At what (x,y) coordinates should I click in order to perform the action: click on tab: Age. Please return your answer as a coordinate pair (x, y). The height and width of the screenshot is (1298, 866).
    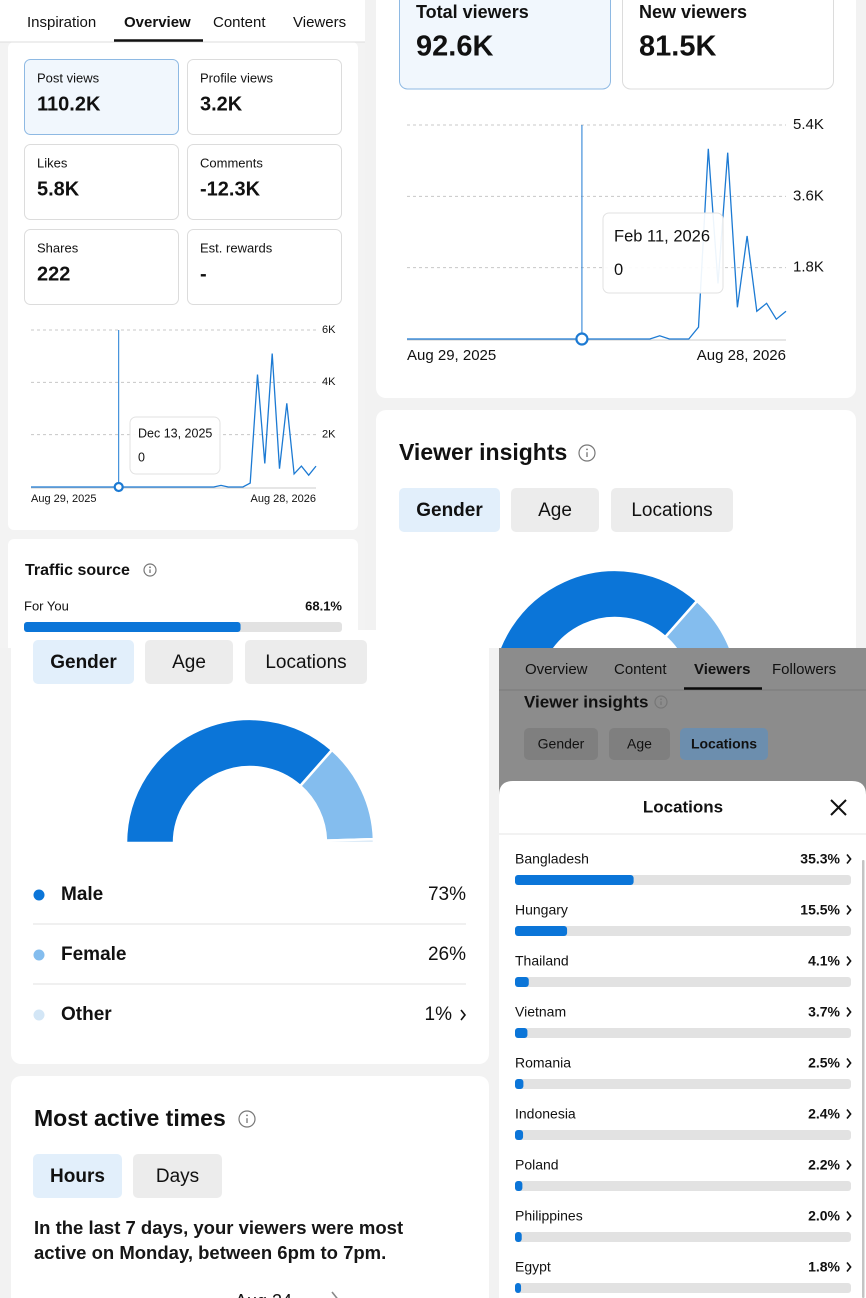
    Looking at the image, I should click on (555, 510).